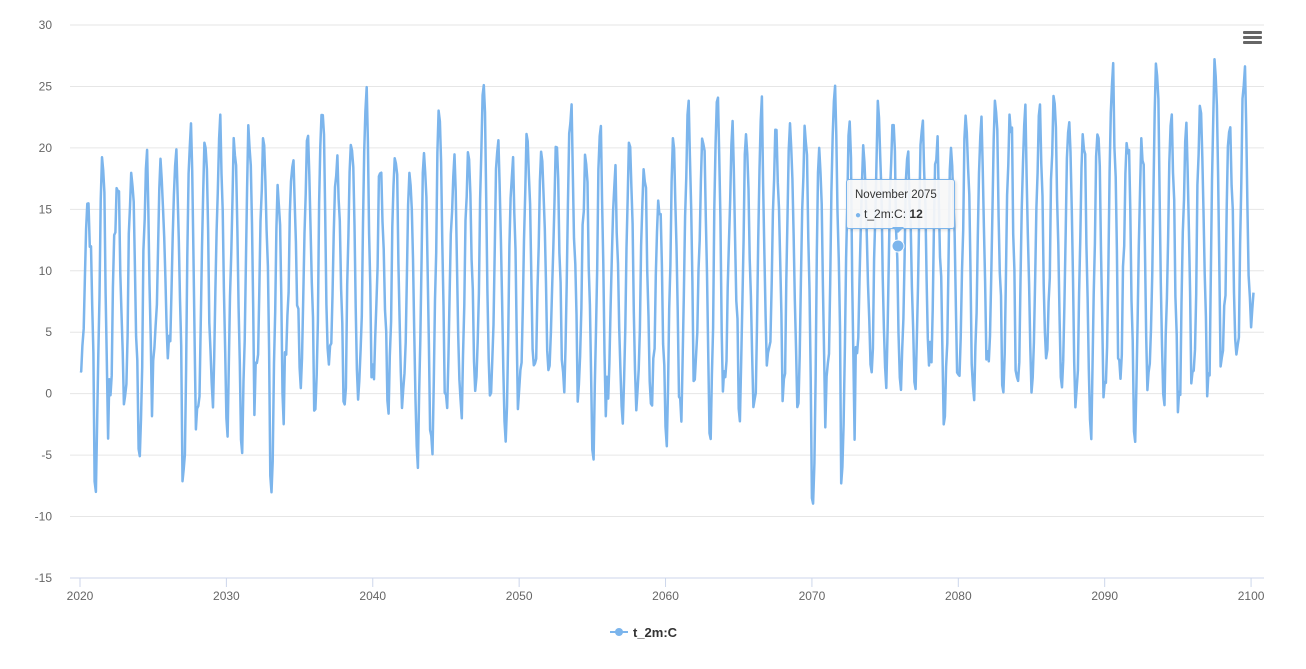 Image resolution: width=1306 pixels, height=669 pixels. What do you see at coordinates (958, 596) in the screenshot?
I see `svg-text: 2080` at bounding box center [958, 596].